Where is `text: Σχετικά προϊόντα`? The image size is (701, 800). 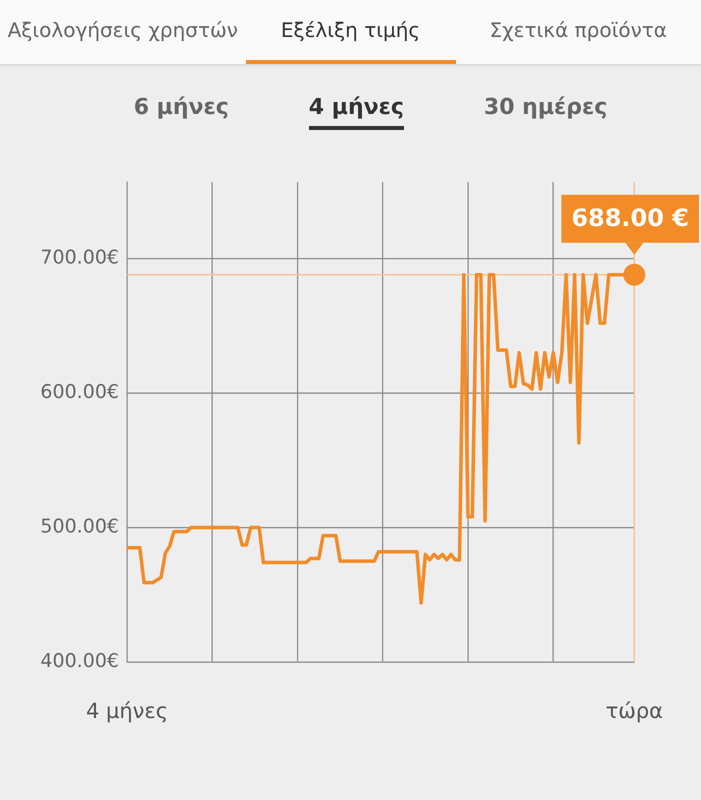 text: Σχετικά προϊόντα is located at coordinates (578, 30).